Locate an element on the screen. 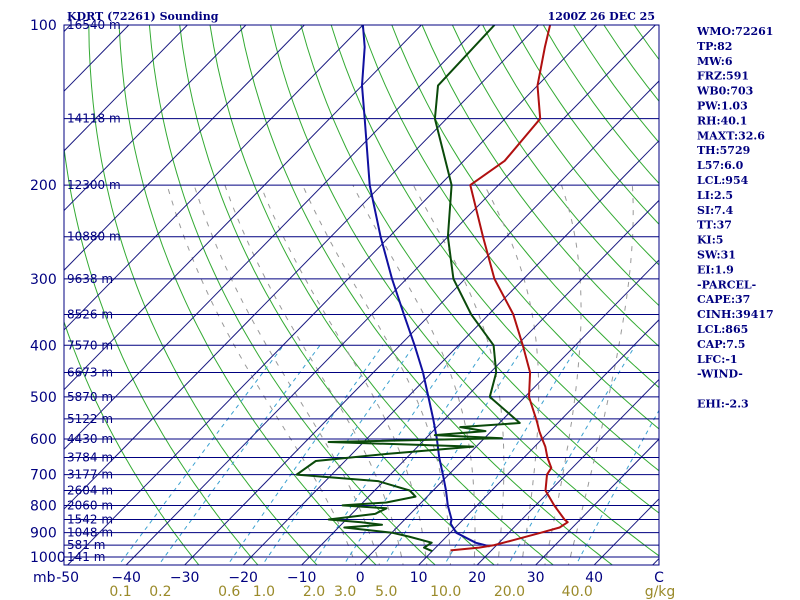 The image size is (800, 600). index-line: LFC:-1 is located at coordinates (717, 359).